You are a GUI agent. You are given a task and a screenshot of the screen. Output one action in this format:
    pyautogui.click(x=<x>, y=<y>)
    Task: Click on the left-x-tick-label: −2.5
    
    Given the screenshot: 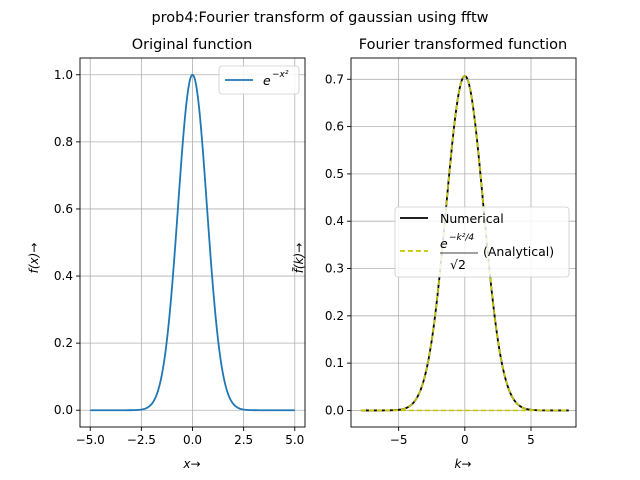 What is the action you would take?
    pyautogui.click(x=141, y=440)
    